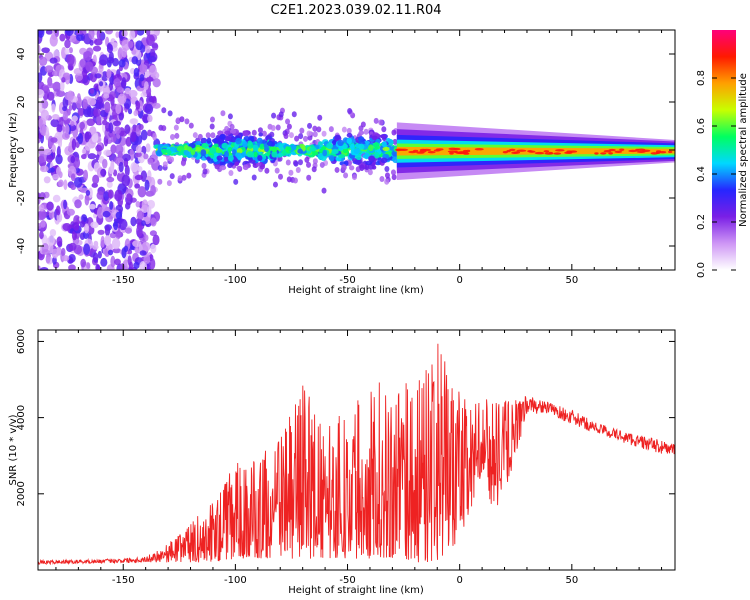 Image resolution: width=750 pixels, height=600 pixels. I want to click on colorbar-tick-label: 0.0, so click(701, 270).